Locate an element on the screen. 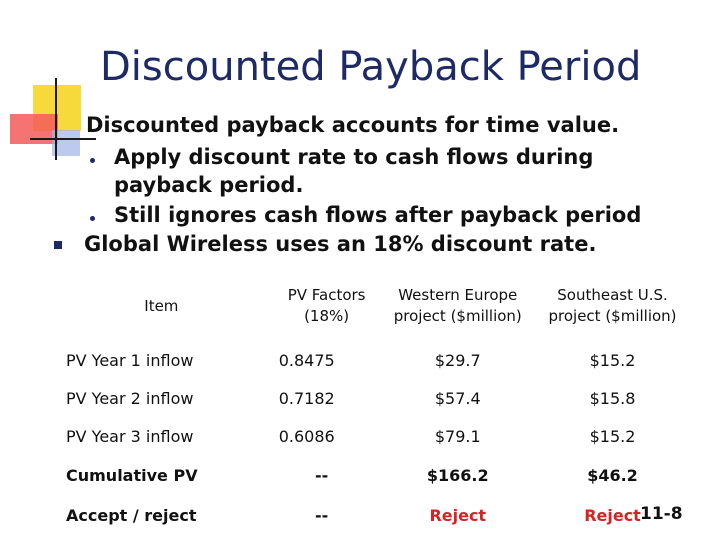 Image resolution: width=720 pixels, height=540 pixels. decorative-horizontal-line is located at coordinates (63, 139).